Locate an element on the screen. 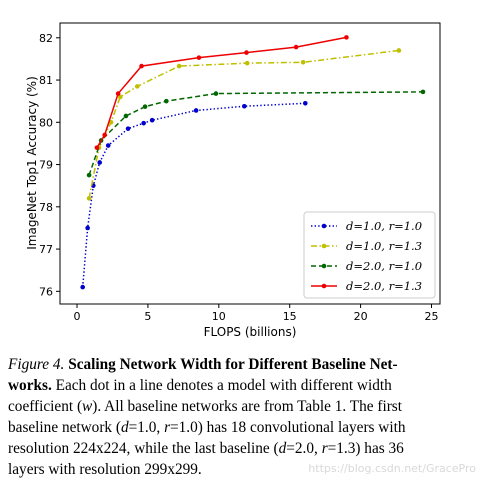  y-tick-label: 81 is located at coordinates (46, 80).